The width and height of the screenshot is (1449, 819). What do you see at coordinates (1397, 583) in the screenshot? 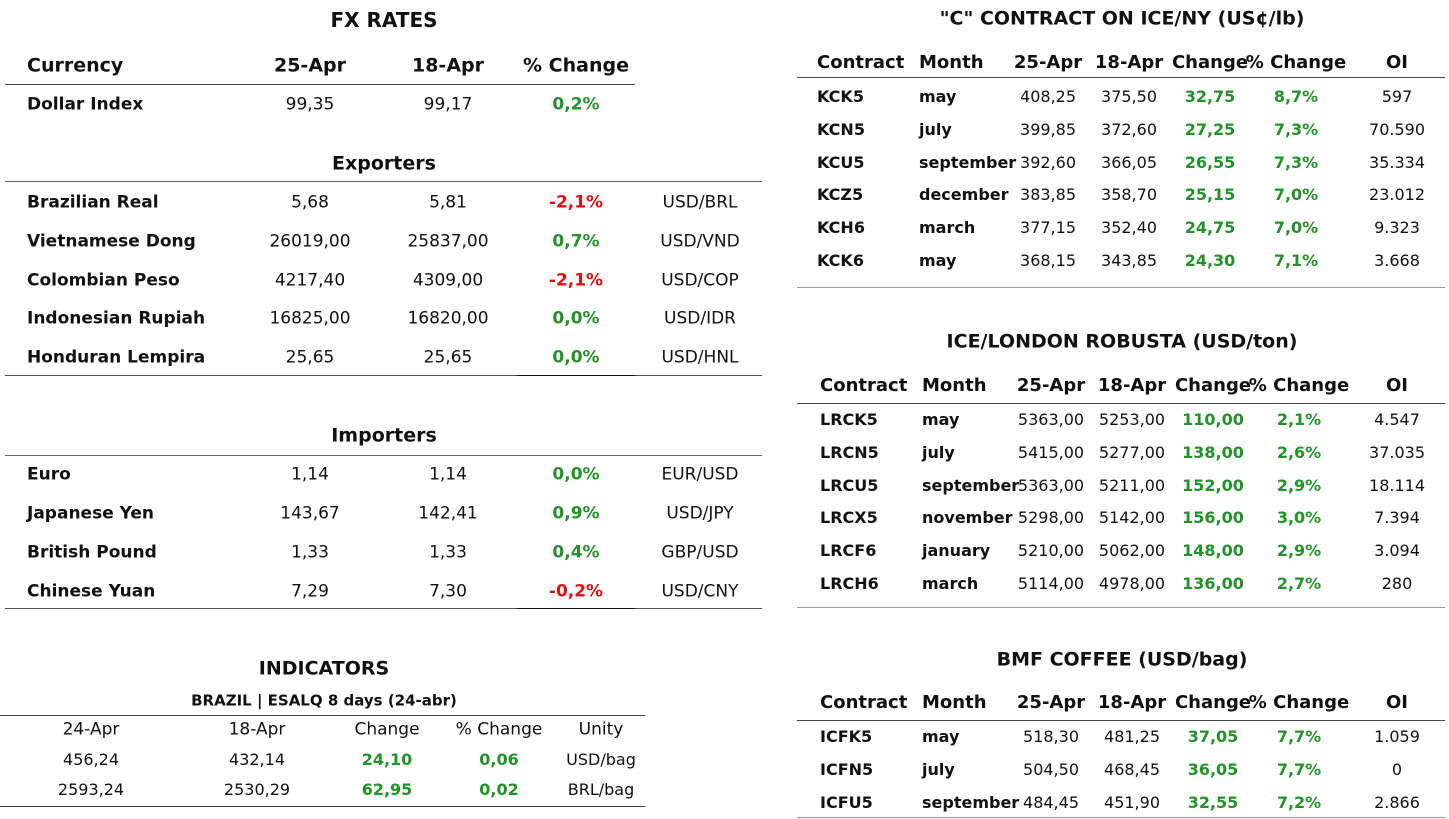
I see `cell: 280` at bounding box center [1397, 583].